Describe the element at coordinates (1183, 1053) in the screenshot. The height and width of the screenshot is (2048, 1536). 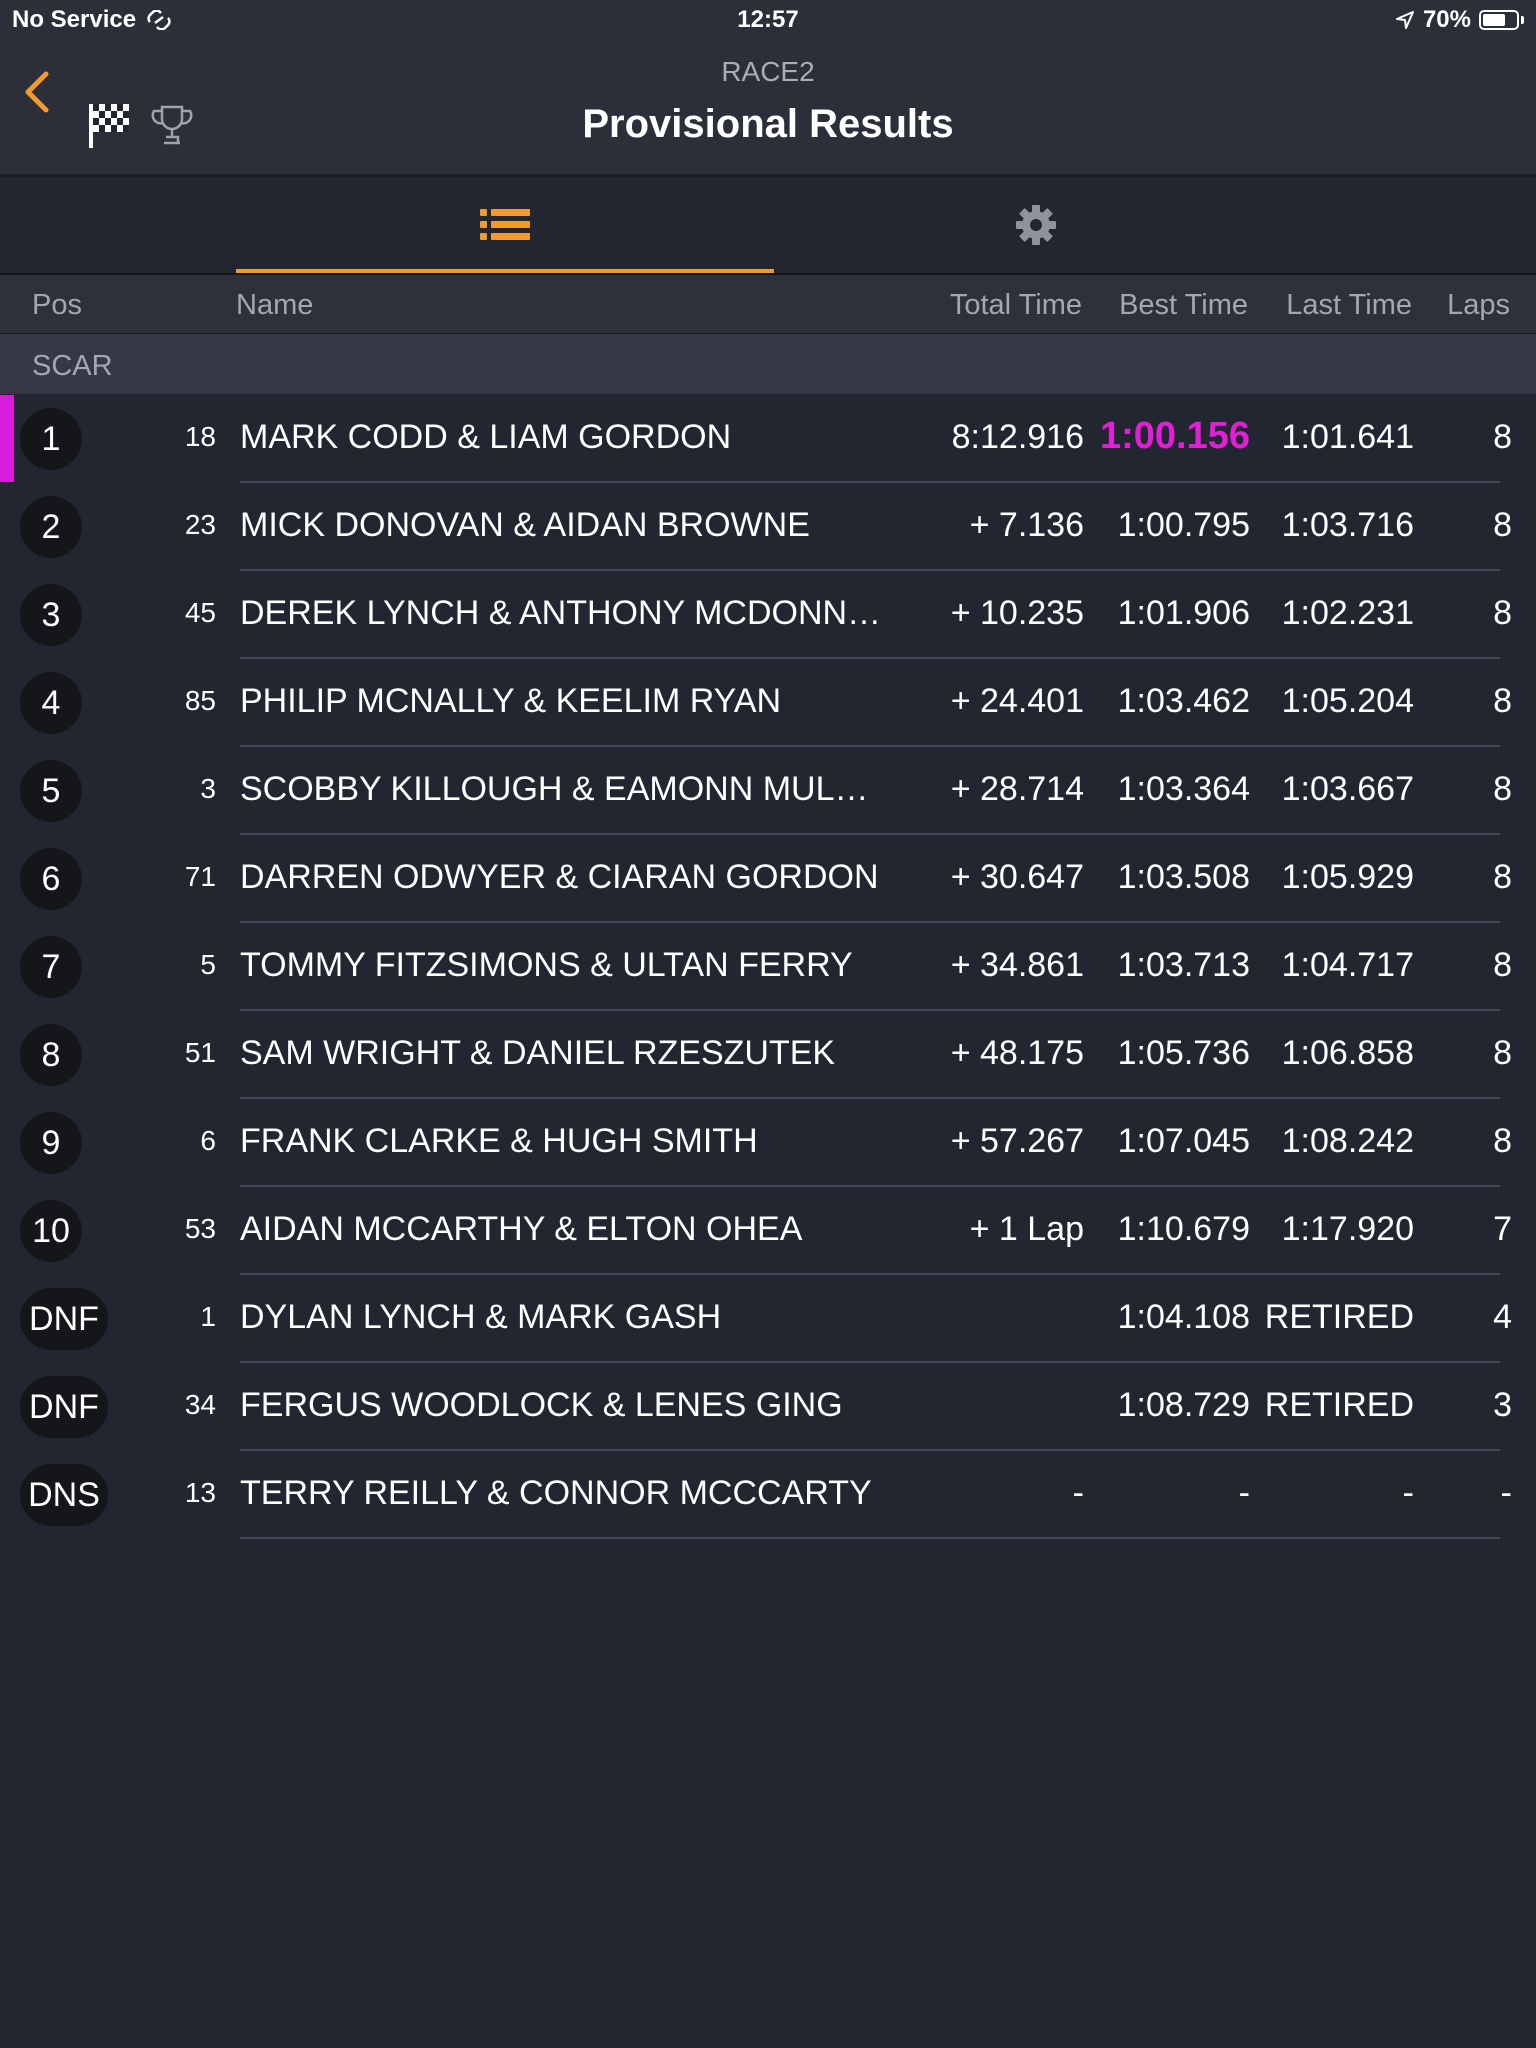
I see `best-time: 1:05.736` at that location.